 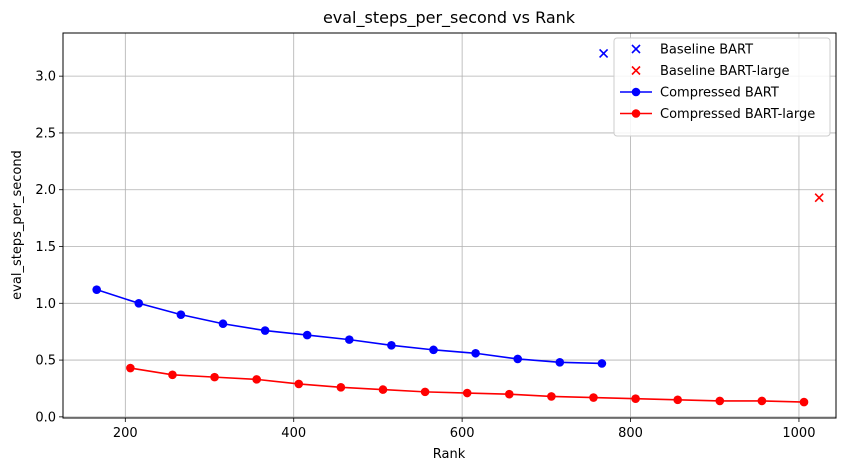 What do you see at coordinates (45, 361) in the screenshot?
I see `y-tick-label: 0.5` at bounding box center [45, 361].